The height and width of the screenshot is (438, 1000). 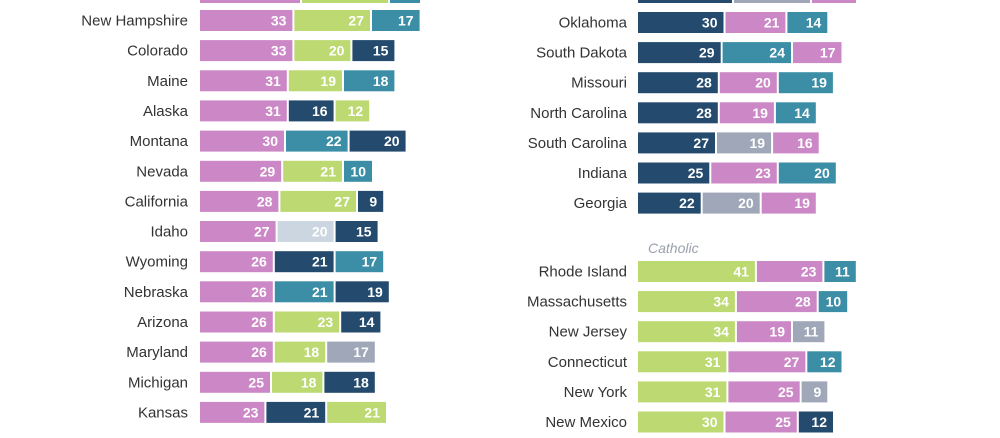 What do you see at coordinates (163, 322) in the screenshot?
I see `state-label-arizona: Arizona` at bounding box center [163, 322].